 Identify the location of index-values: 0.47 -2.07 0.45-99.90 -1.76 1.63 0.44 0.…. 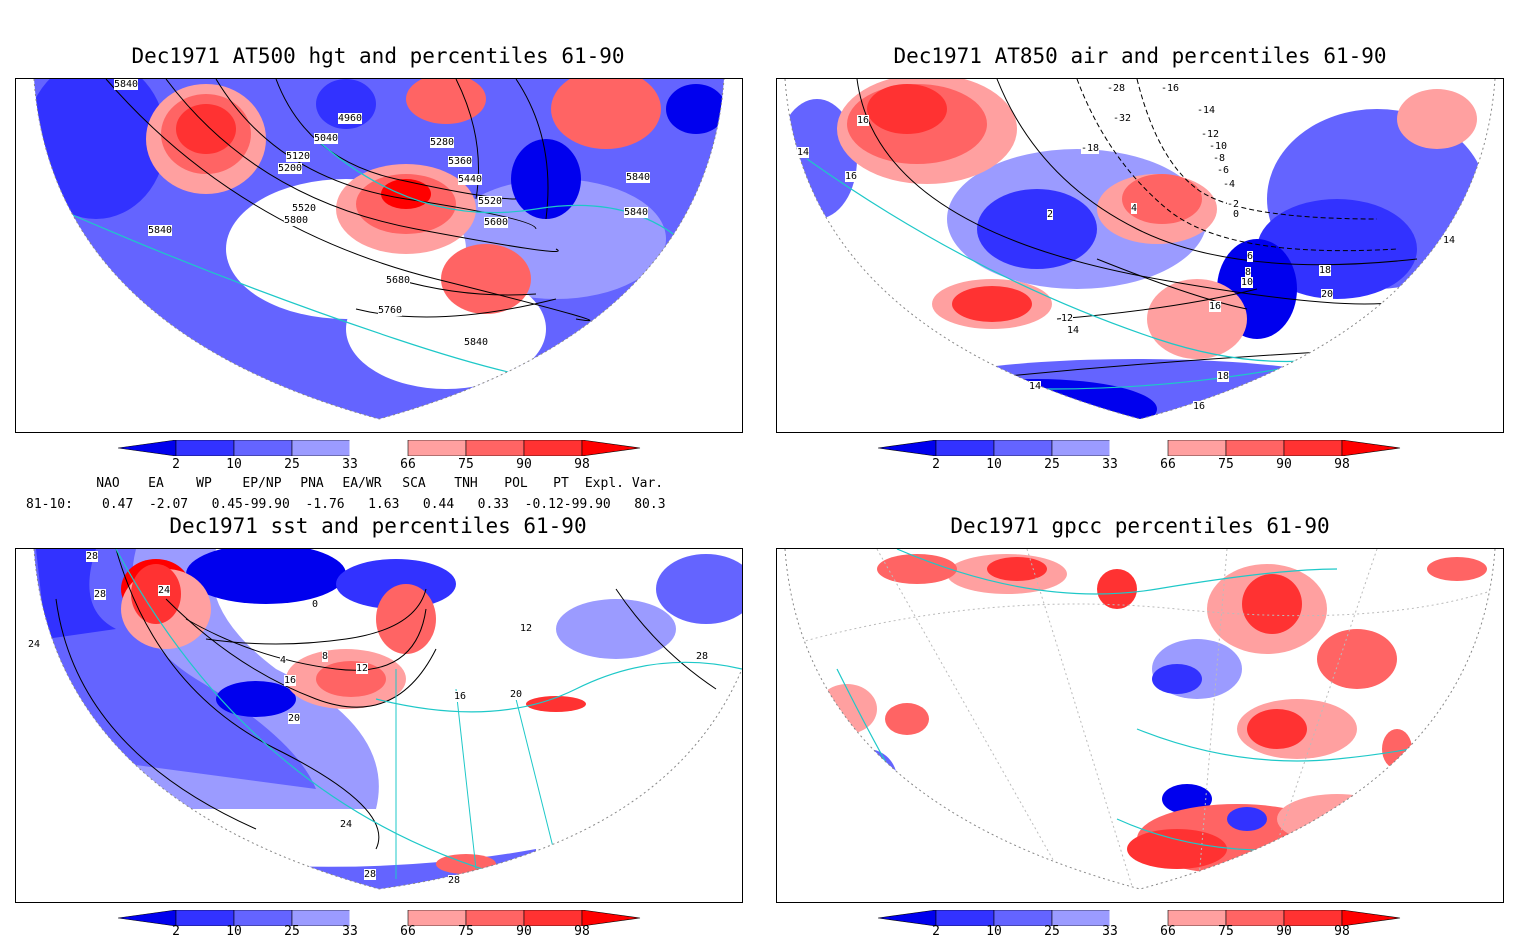
(384, 504).